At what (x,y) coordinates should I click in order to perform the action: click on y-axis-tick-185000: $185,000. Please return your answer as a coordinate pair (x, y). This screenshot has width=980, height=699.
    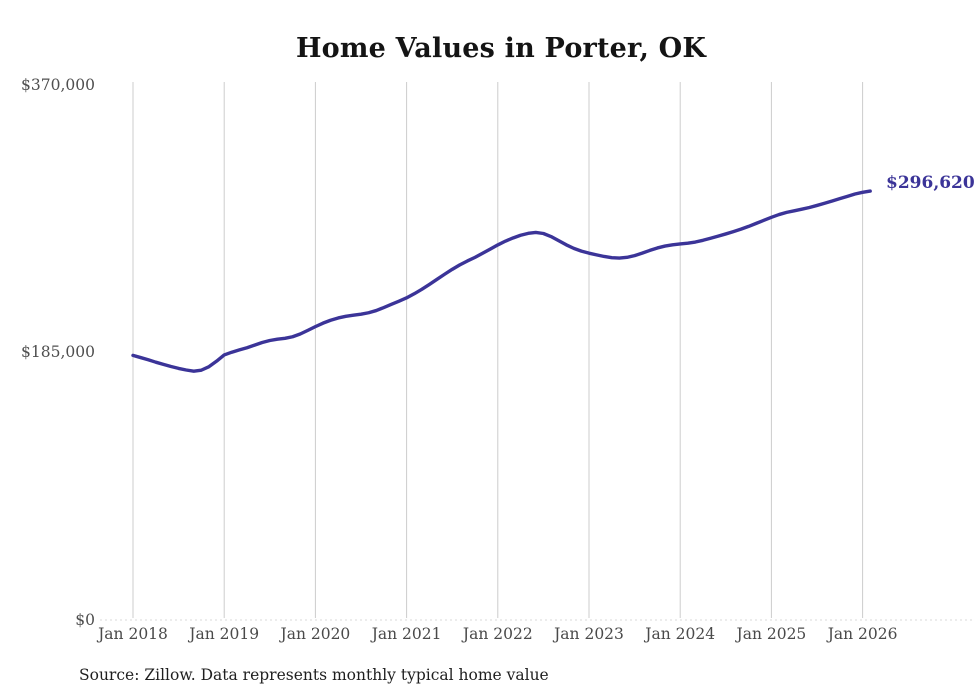
    Looking at the image, I should click on (58, 352).